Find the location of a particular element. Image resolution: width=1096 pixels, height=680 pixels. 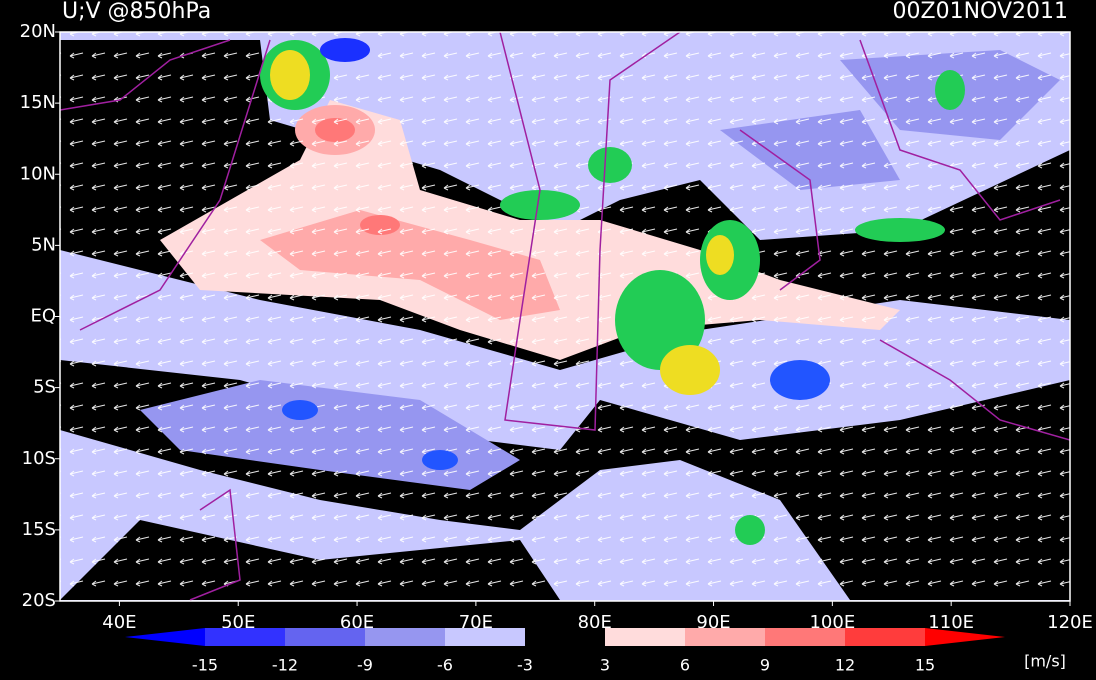

colorbar-label: -12 is located at coordinates (285, 665).